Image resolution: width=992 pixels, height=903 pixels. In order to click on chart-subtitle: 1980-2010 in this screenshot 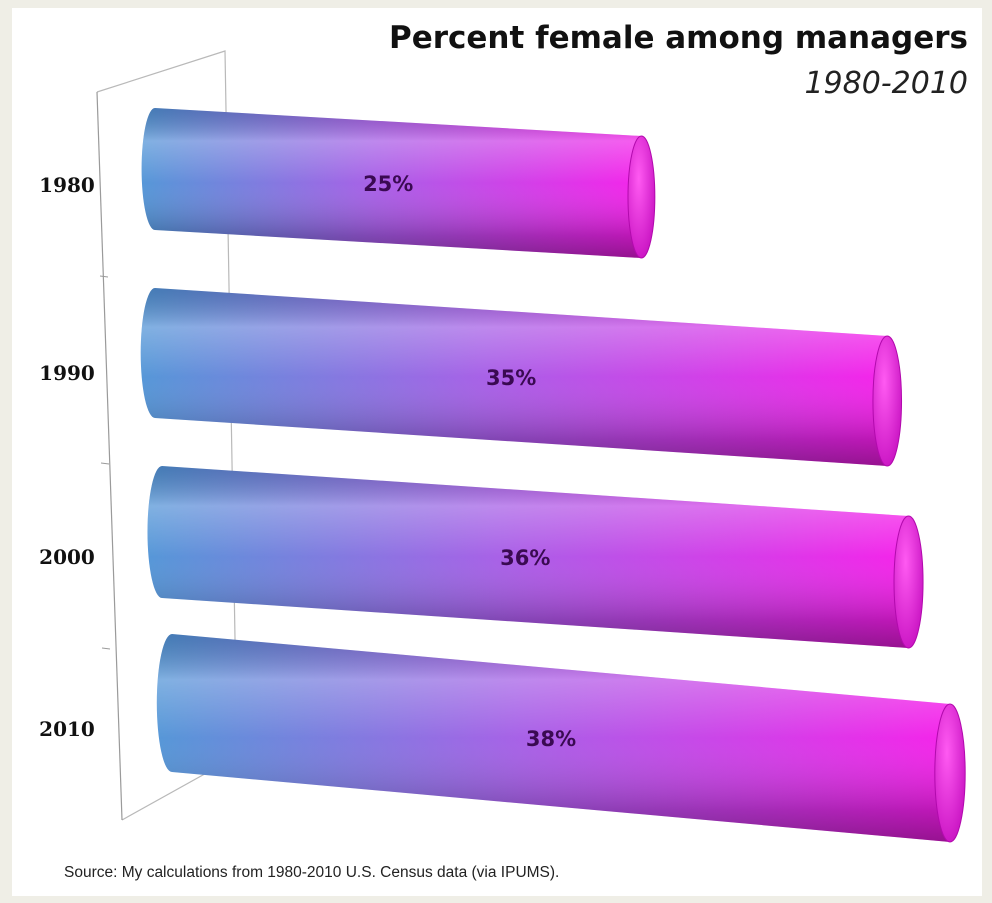, I will do `click(886, 83)`.